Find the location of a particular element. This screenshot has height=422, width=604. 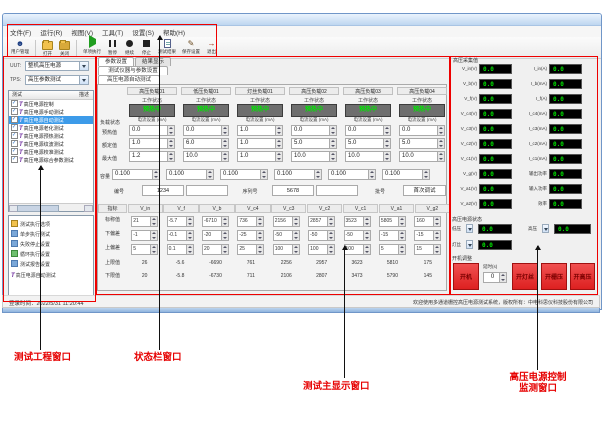

window-title-bar is located at coordinates (302, 20).